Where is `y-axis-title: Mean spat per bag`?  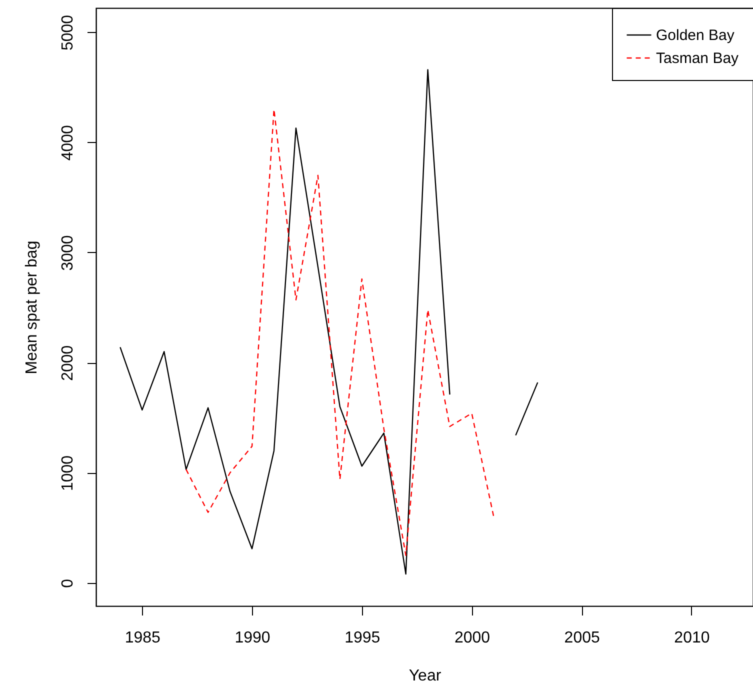
y-axis-title: Mean spat per bag is located at coordinates (32, 307).